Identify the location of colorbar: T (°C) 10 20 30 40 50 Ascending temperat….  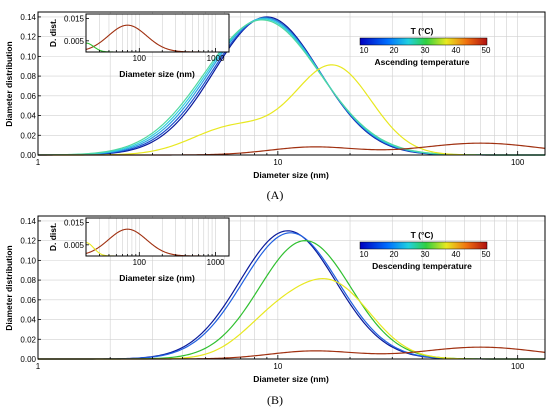
(425, 46).